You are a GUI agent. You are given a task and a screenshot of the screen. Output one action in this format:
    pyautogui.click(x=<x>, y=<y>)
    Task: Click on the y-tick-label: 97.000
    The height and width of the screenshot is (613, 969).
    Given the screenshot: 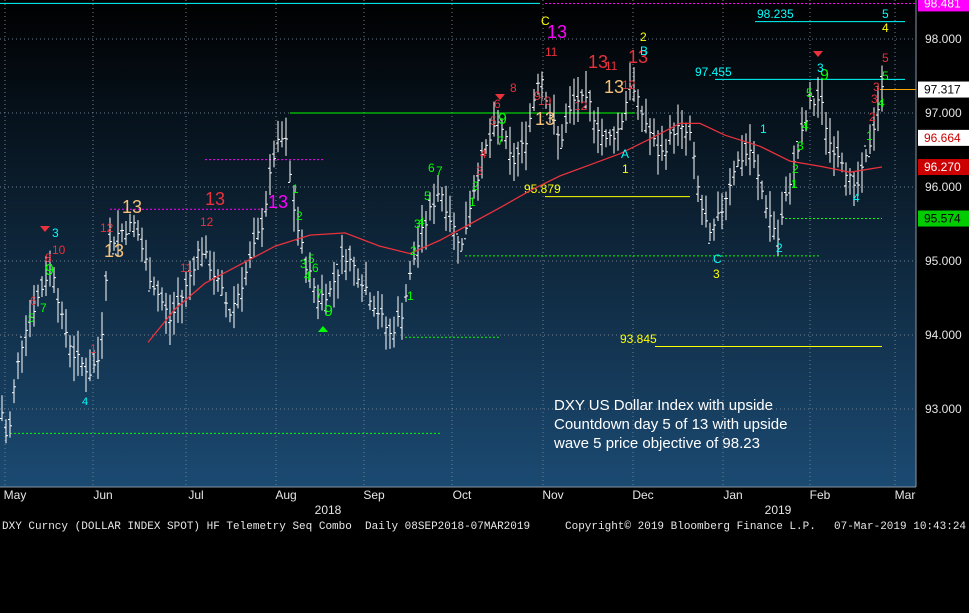 What is the action you would take?
    pyautogui.click(x=943, y=113)
    